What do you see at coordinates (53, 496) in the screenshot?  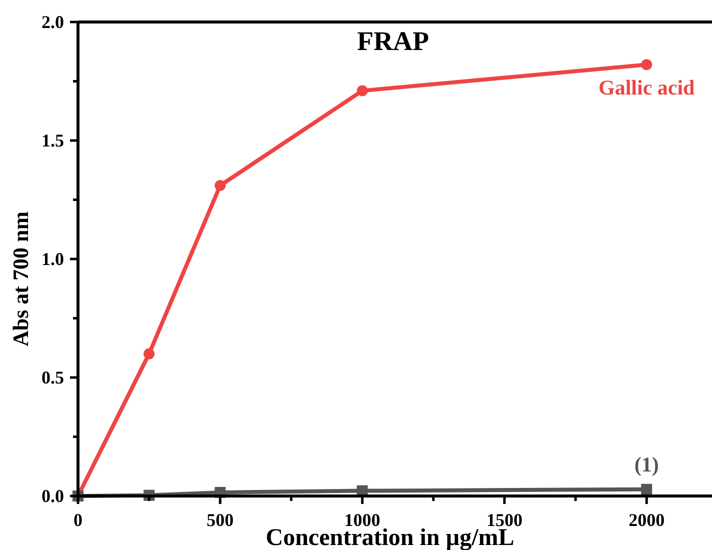 I see `y-tick-label: 0.0` at bounding box center [53, 496].